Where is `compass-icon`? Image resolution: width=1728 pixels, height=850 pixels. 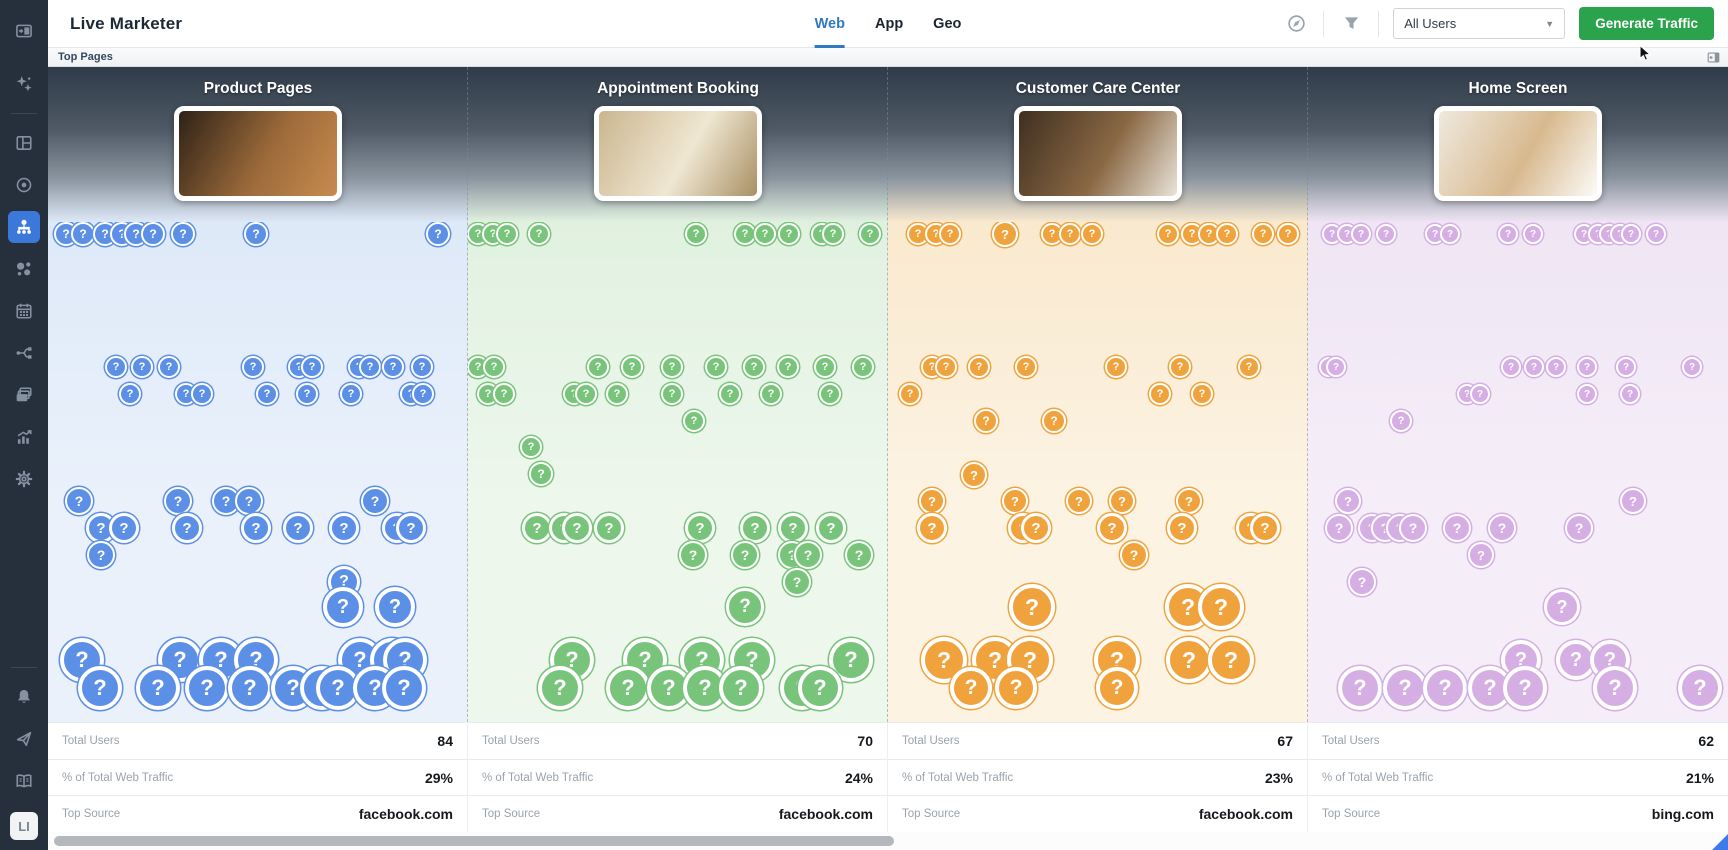 compass-icon is located at coordinates (1296, 24).